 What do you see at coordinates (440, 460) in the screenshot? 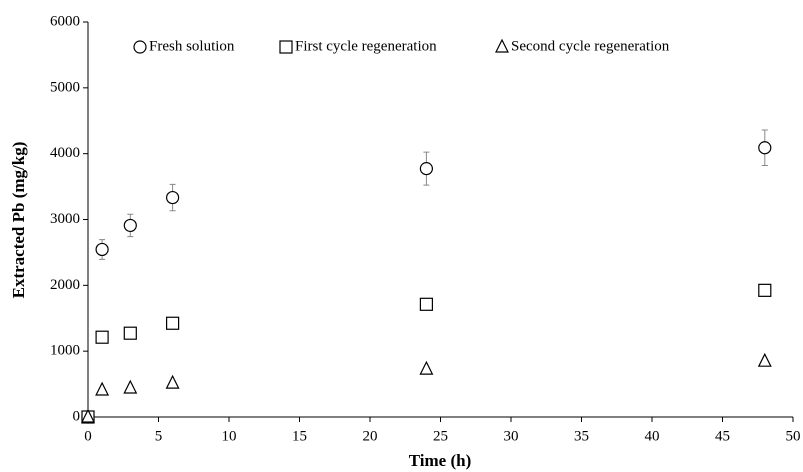
I see `x-axis-title: Time (h)` at bounding box center [440, 460].